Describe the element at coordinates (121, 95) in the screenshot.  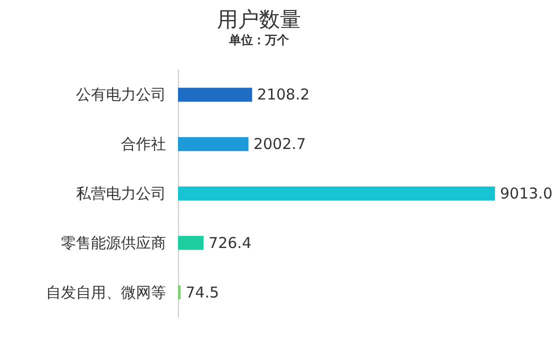
I see `y-tick-label: 公有电力公司` at that location.